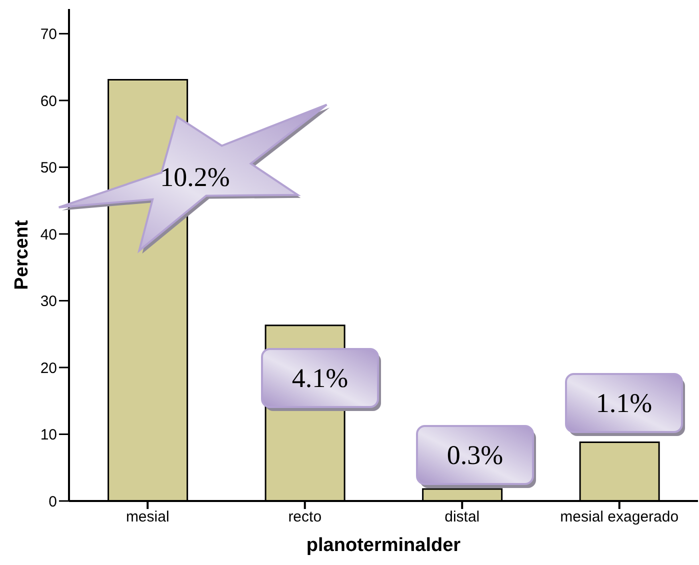 The height and width of the screenshot is (565, 699). Describe the element at coordinates (624, 403) in the screenshot. I see `annotation: 1.1%` at that location.